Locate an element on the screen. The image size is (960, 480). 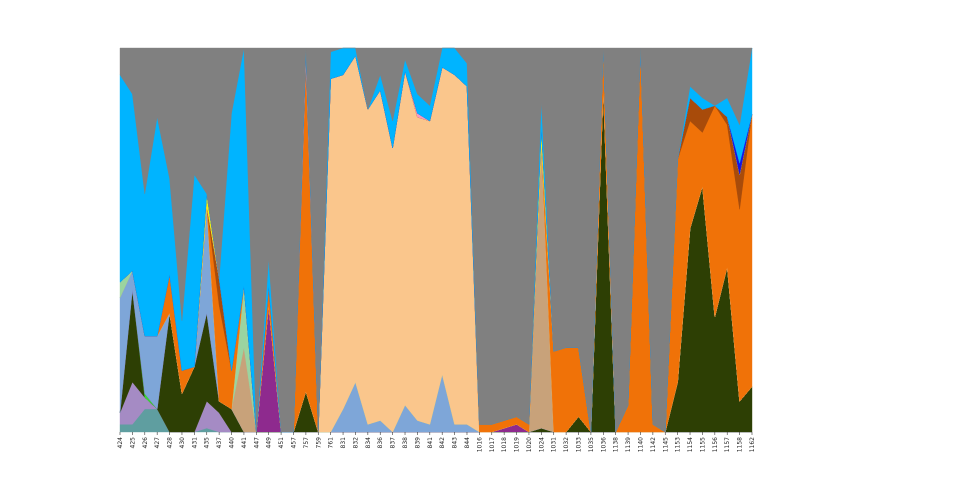
x-tick-label: 1024 is located at coordinates (541, 444).